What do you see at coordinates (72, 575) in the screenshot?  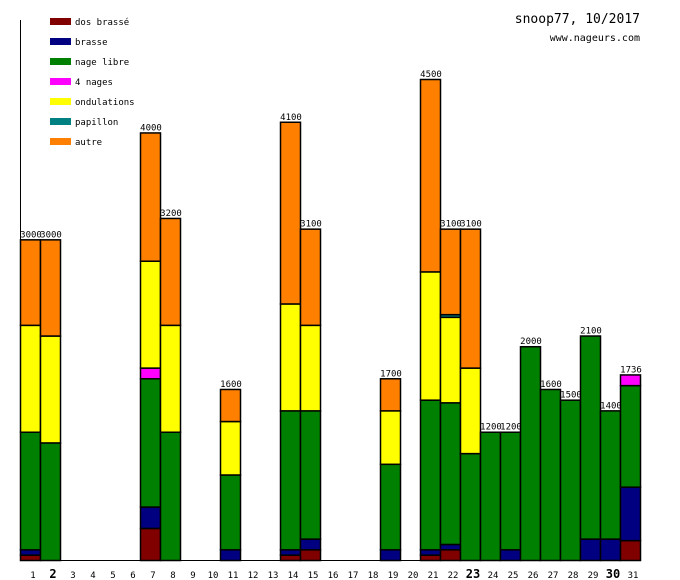 I see `x-tick-label: 3` at bounding box center [72, 575].